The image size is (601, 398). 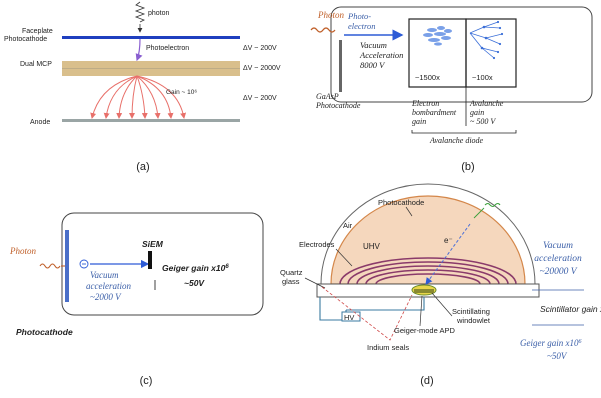 What do you see at coordinates (558, 259) in the screenshot?
I see `side-vacuum-2: acceleration` at bounding box center [558, 259].